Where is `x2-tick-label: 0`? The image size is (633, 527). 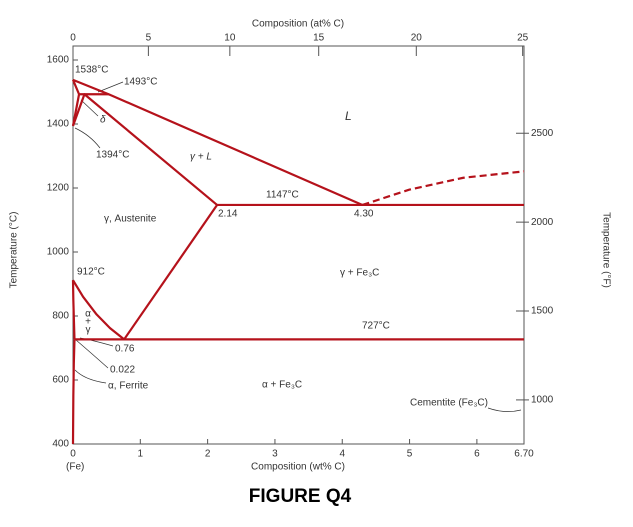
x2-tick-label: 0 is located at coordinates (73, 38).